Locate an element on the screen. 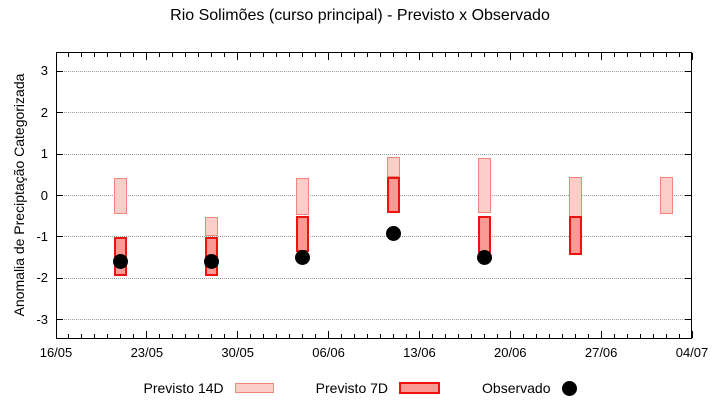 The height and width of the screenshot is (400, 720). x-tick-label: 23/05 is located at coordinates (147, 352).